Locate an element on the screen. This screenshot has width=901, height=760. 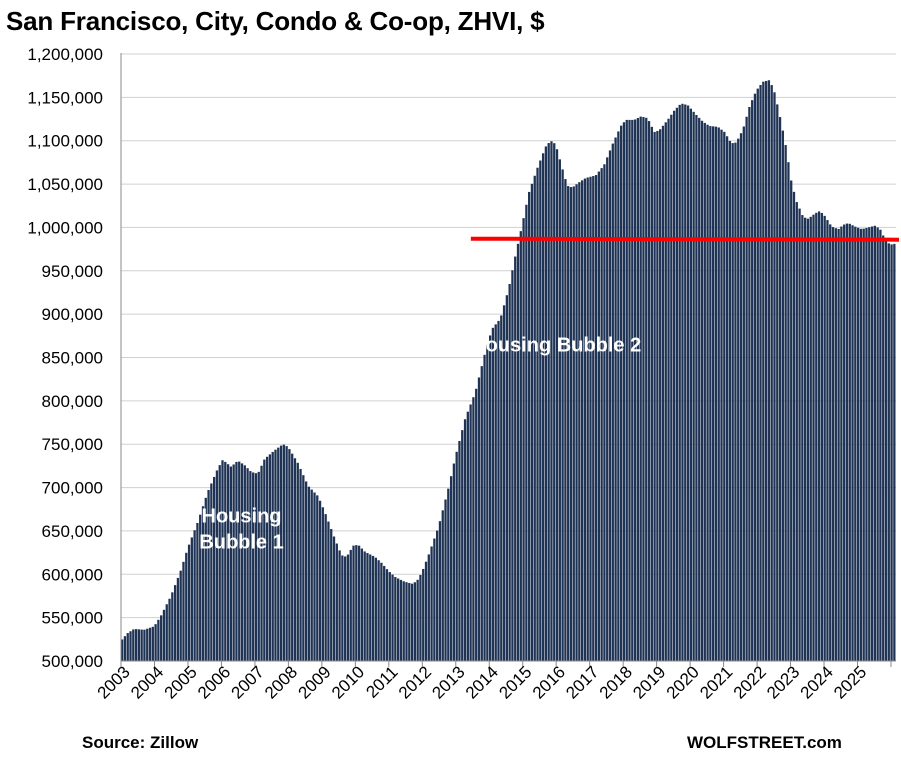
annotation-label: Housing is located at coordinates (242, 516).